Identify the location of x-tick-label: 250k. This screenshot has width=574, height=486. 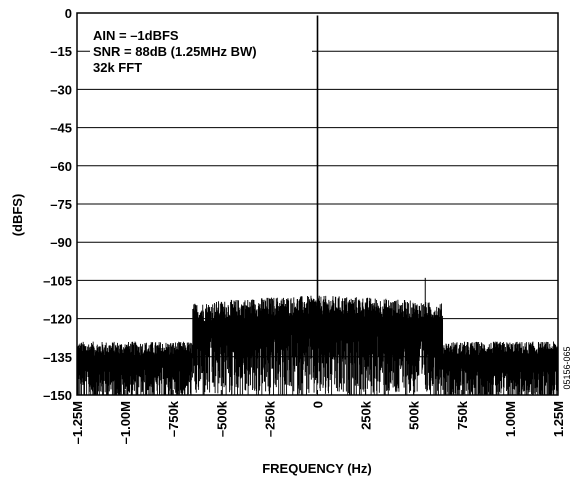
(366, 415).